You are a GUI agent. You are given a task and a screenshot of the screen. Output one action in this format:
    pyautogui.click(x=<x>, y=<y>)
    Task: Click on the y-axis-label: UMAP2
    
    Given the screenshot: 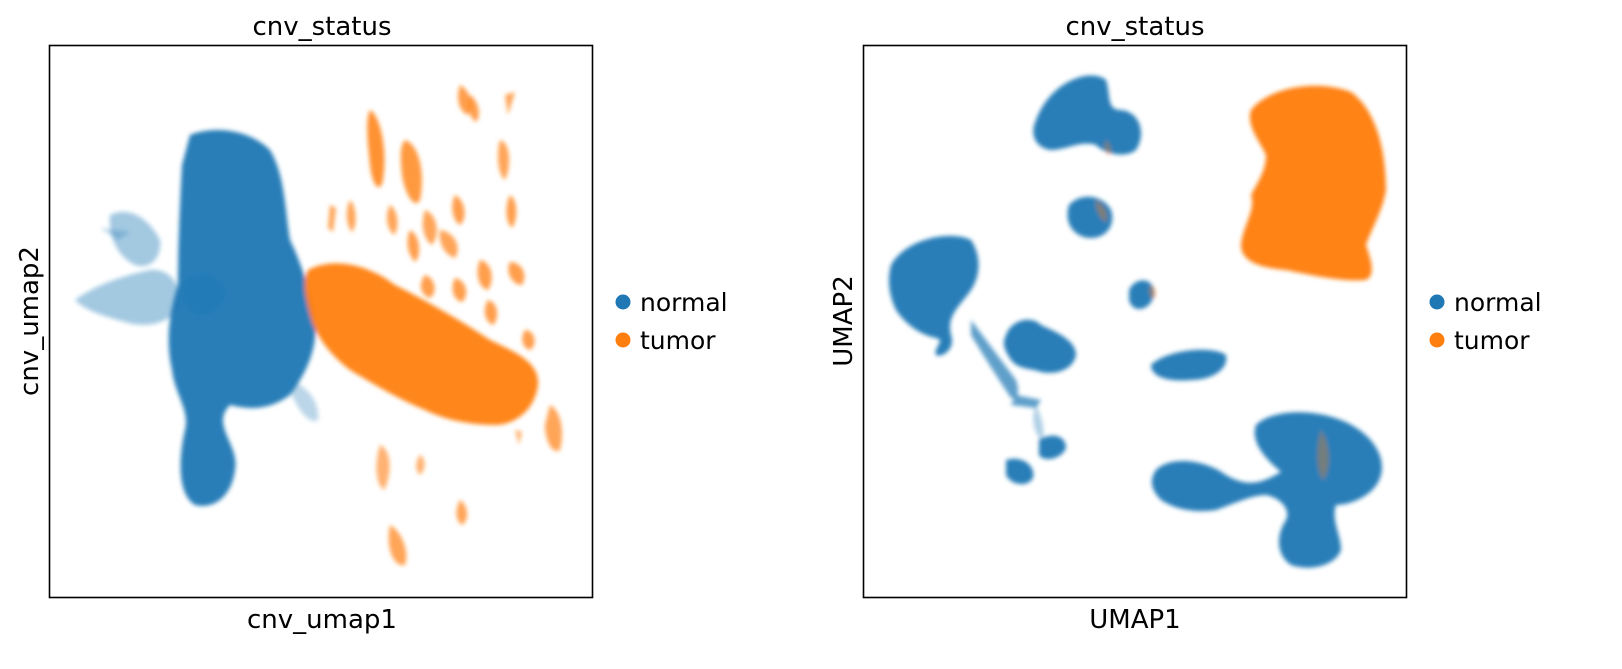 What is the action you would take?
    pyautogui.click(x=844, y=320)
    